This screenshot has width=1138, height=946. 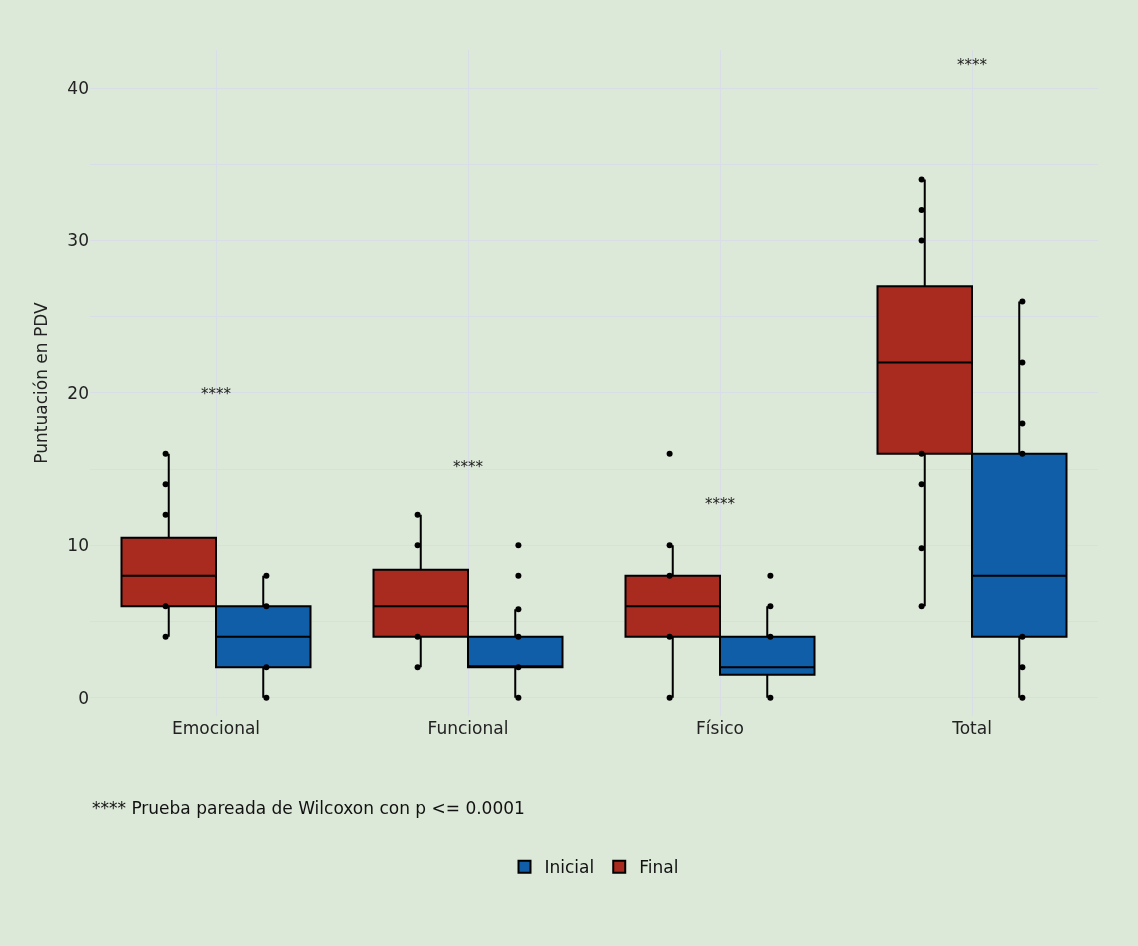 What do you see at coordinates (569, 867) in the screenshot?
I see `legend-label: Inicial` at bounding box center [569, 867].